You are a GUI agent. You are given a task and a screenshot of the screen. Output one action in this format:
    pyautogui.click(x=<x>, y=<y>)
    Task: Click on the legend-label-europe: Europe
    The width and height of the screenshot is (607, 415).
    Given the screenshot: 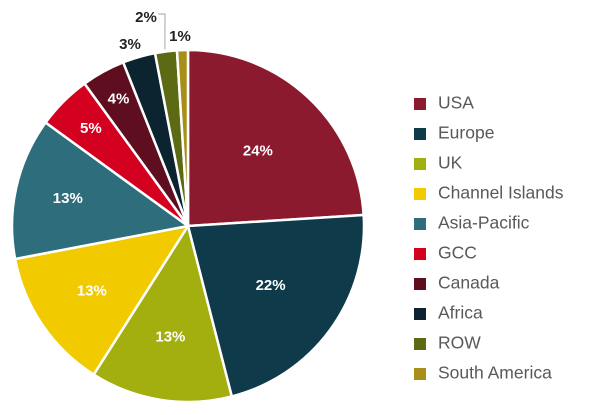 What is the action you would take?
    pyautogui.click(x=466, y=133)
    